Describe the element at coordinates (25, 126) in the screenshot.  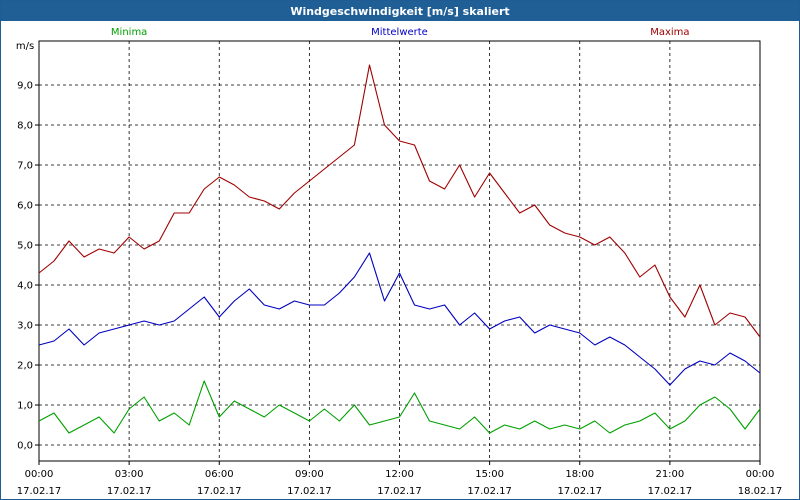
I see `y-tick-label: 8,0` at that location.